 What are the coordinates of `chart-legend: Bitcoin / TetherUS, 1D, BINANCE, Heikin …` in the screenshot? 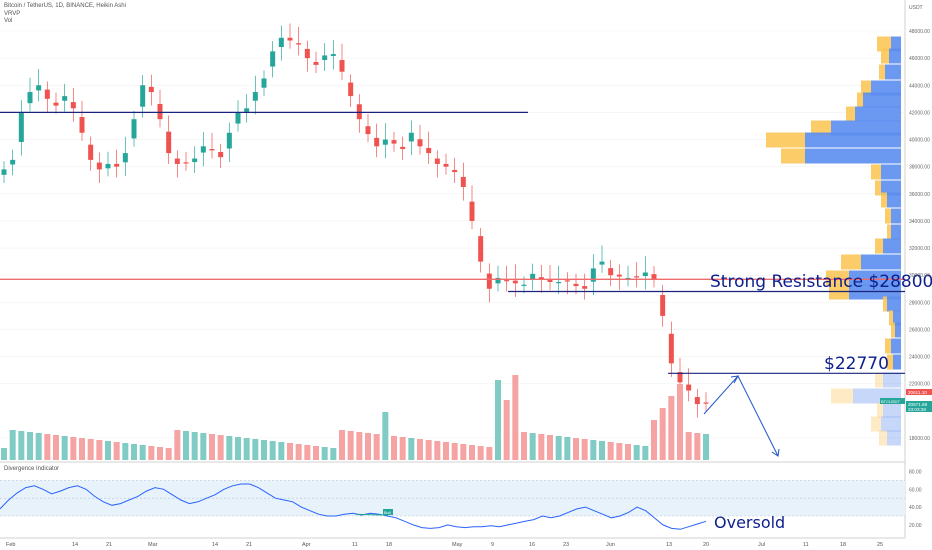 It's located at (65, 14).